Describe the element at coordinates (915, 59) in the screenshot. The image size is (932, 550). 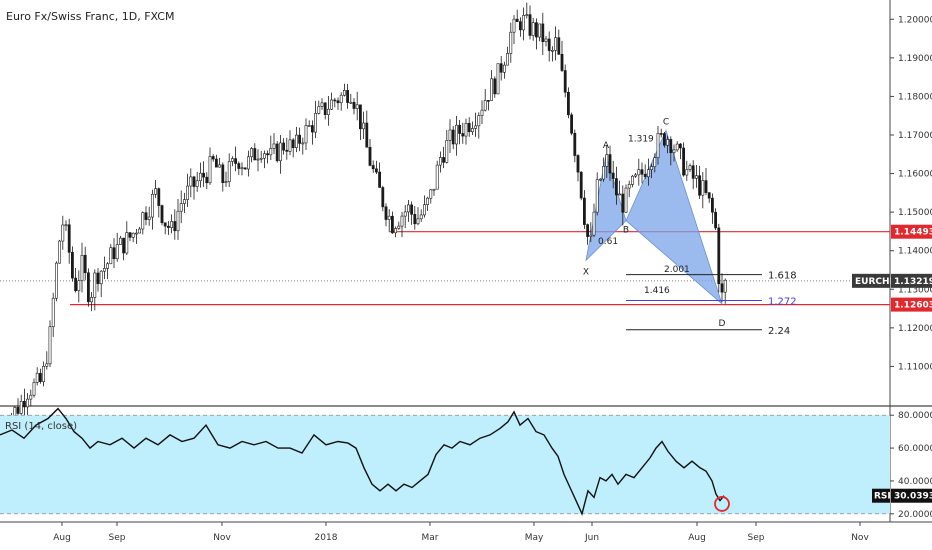
I see `price-tick-label: 1.19000` at that location.